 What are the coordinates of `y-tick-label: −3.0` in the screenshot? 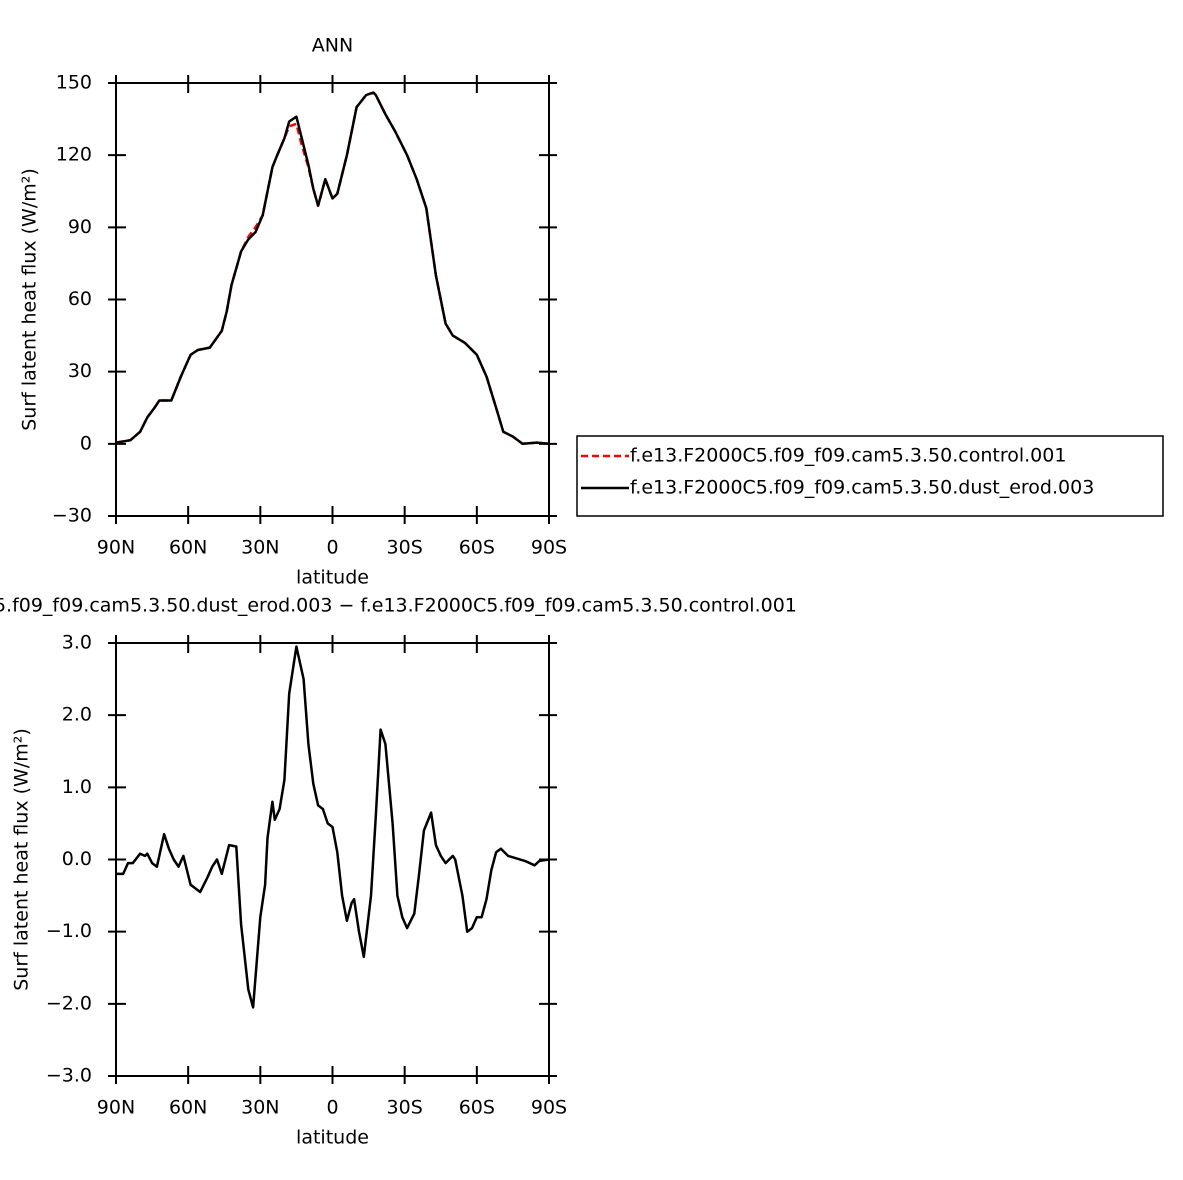 It's located at (69, 1076).